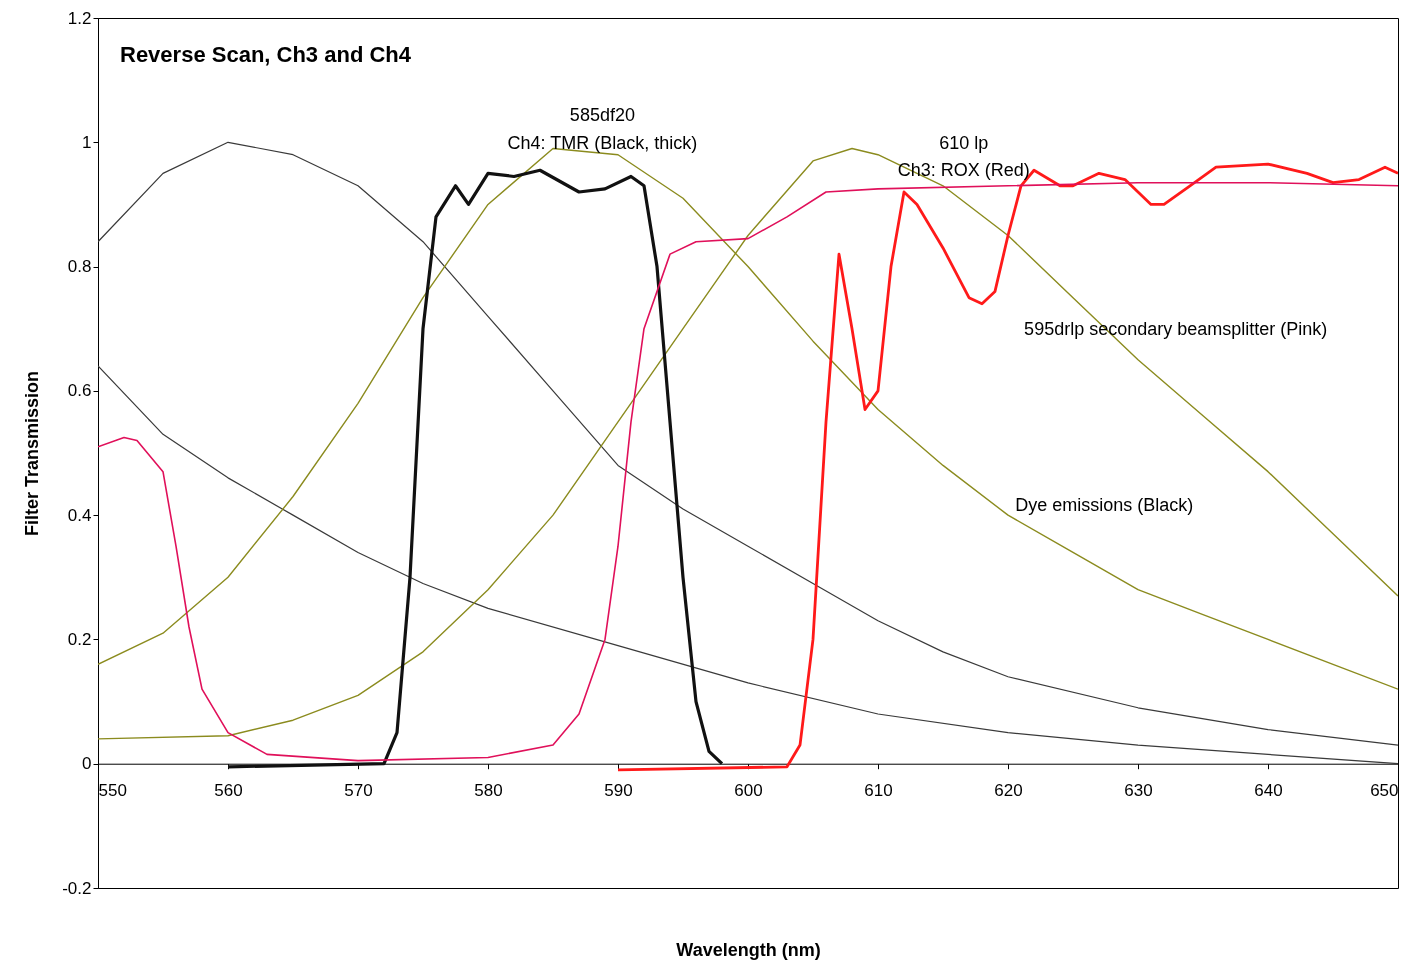  Describe the element at coordinates (748, 949) in the screenshot. I see `x-axis-title: Wavelength (nm)` at that location.